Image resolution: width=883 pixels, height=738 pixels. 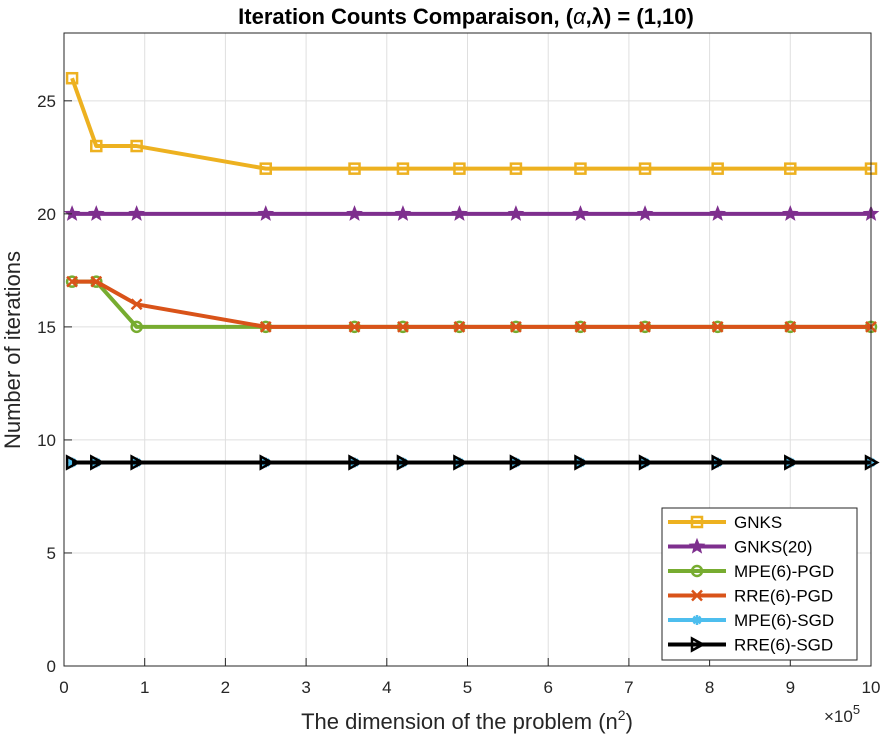 I want to click on xlabel-sup: 2, so click(x=622, y=715).